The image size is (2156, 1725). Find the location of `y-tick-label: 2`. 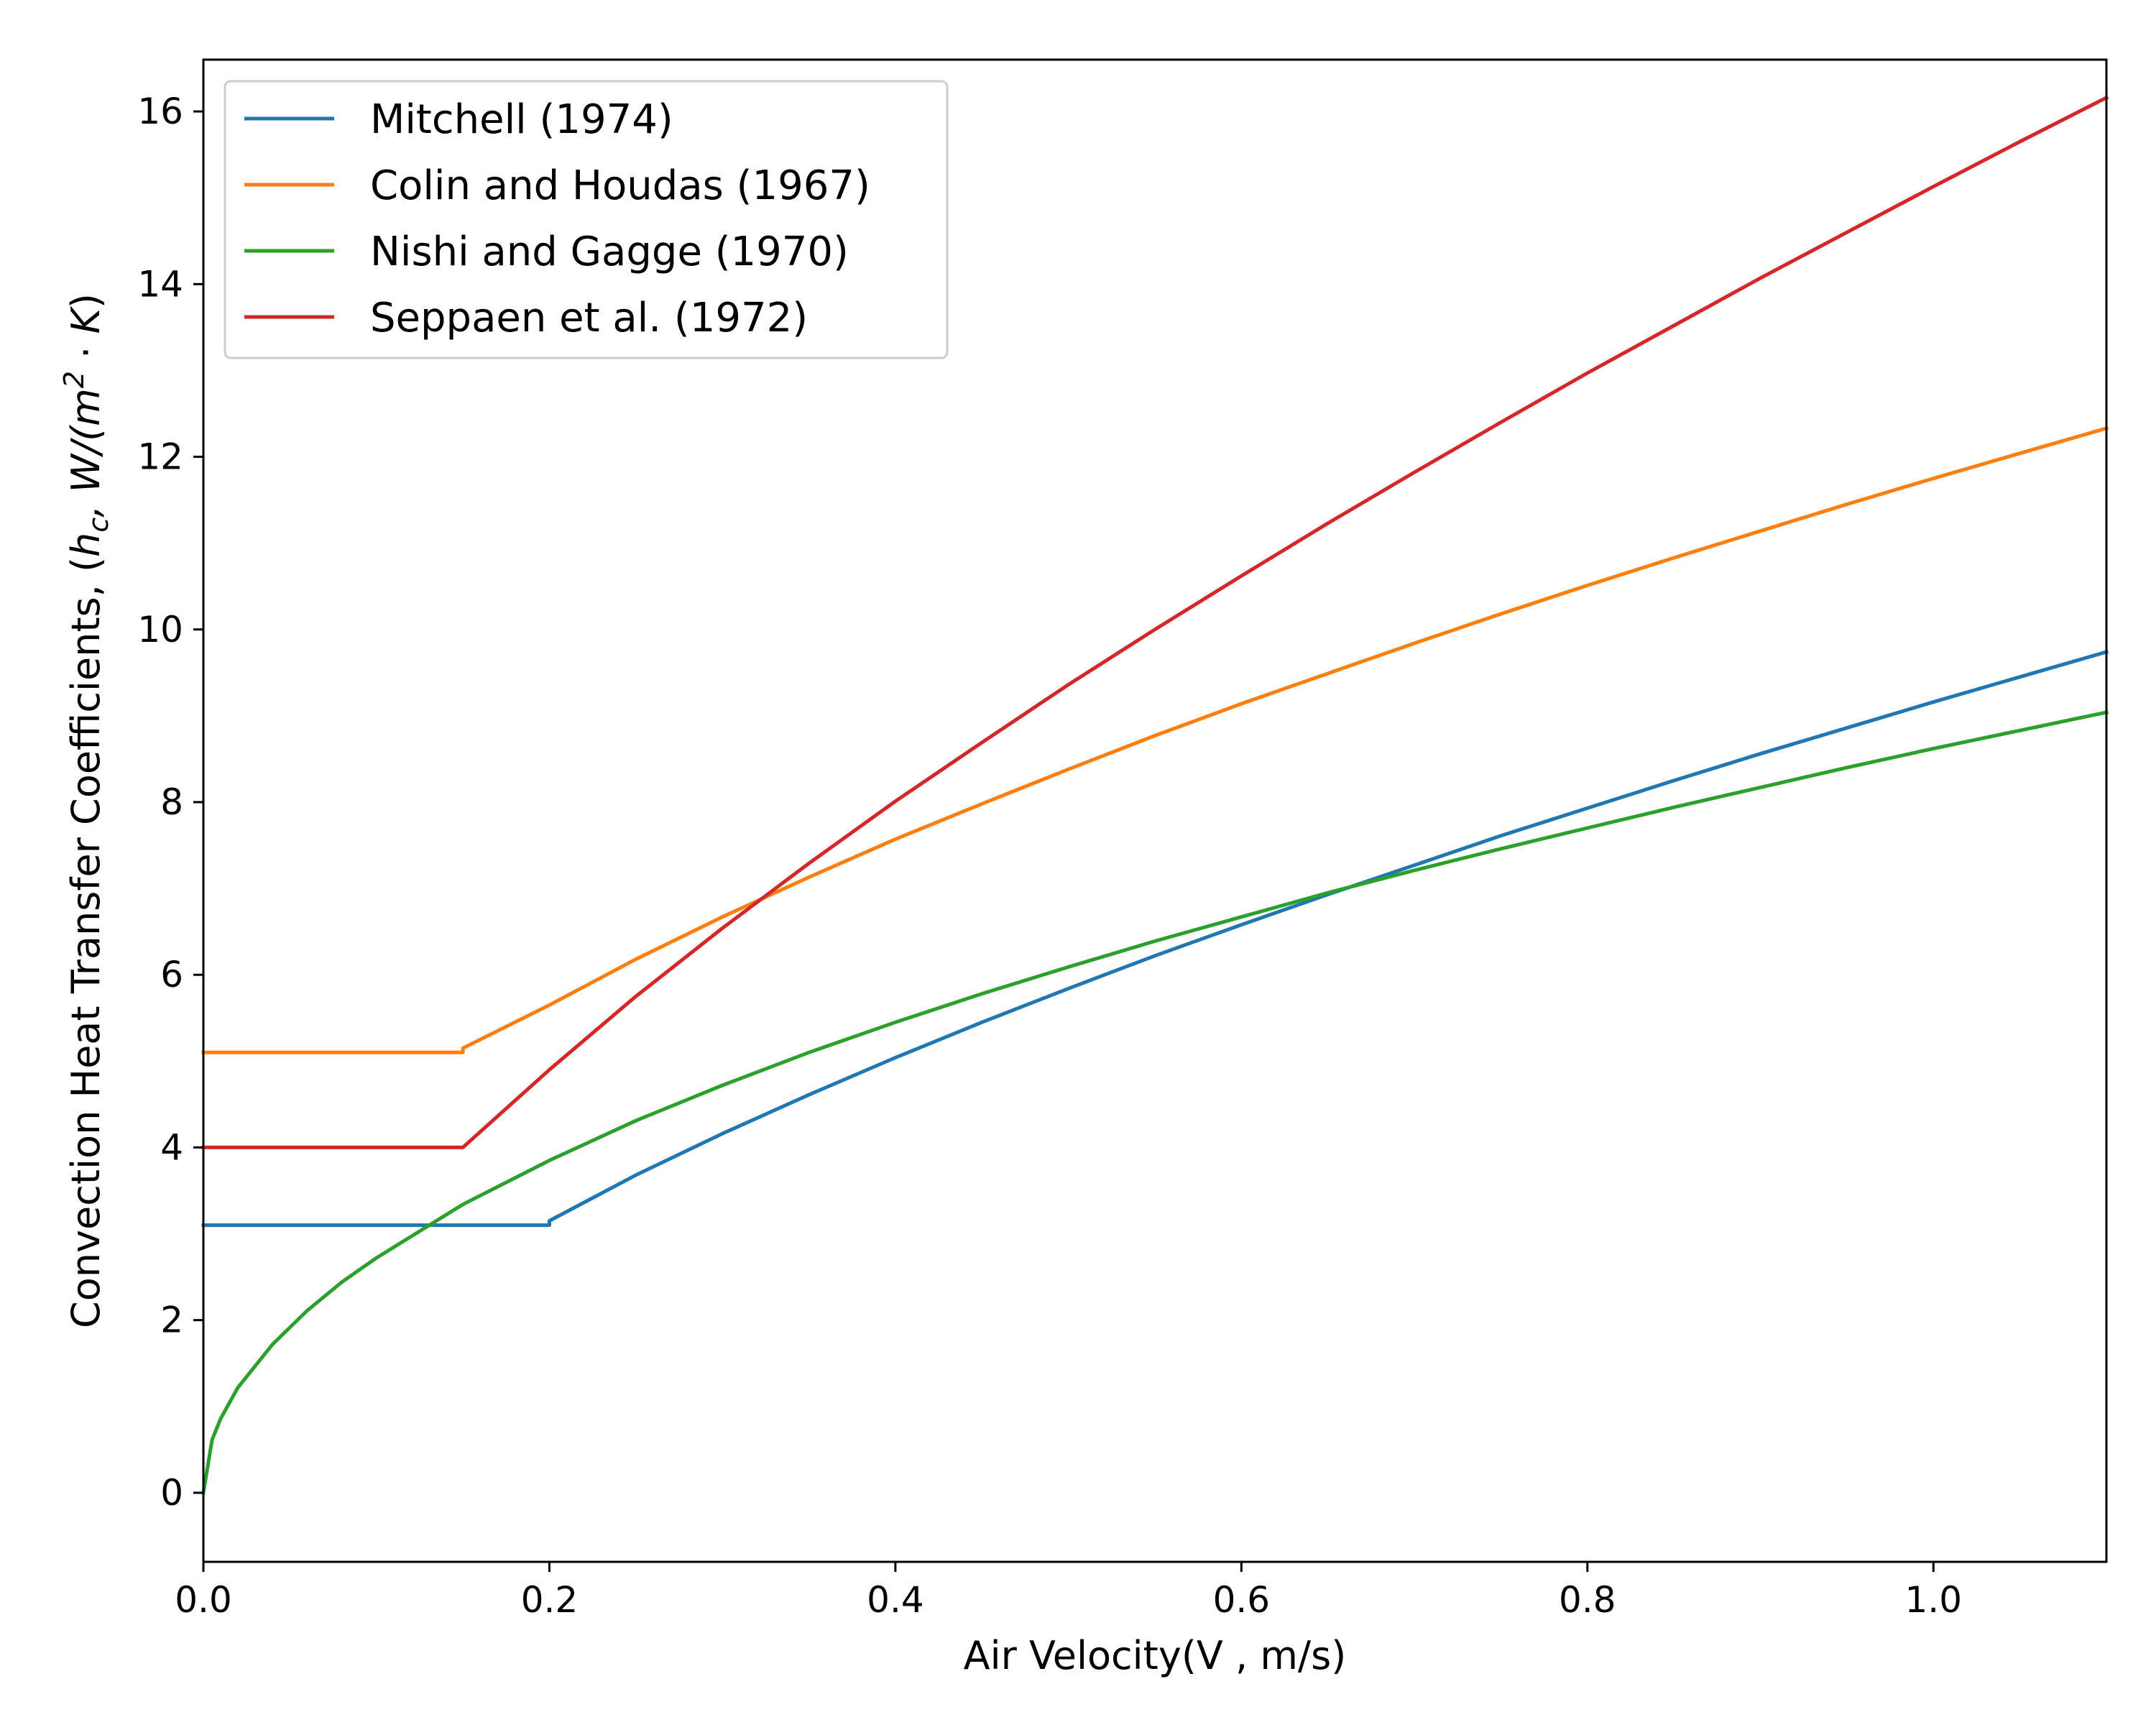

y-tick-label: 2 is located at coordinates (172, 1320).